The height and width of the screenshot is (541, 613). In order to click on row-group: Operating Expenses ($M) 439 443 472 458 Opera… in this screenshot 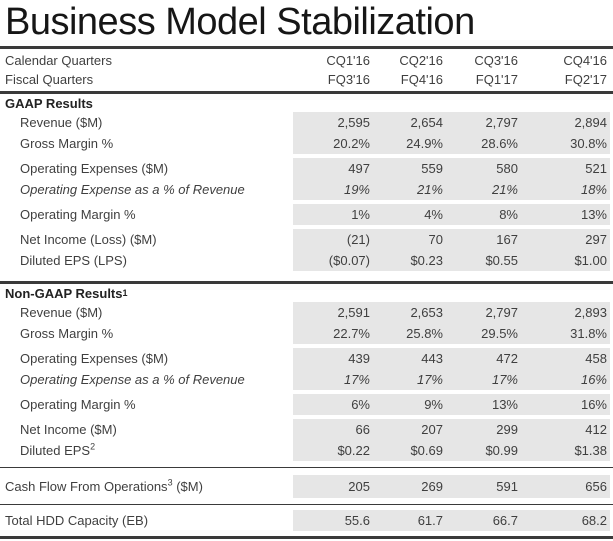, I will do `click(306, 369)`.